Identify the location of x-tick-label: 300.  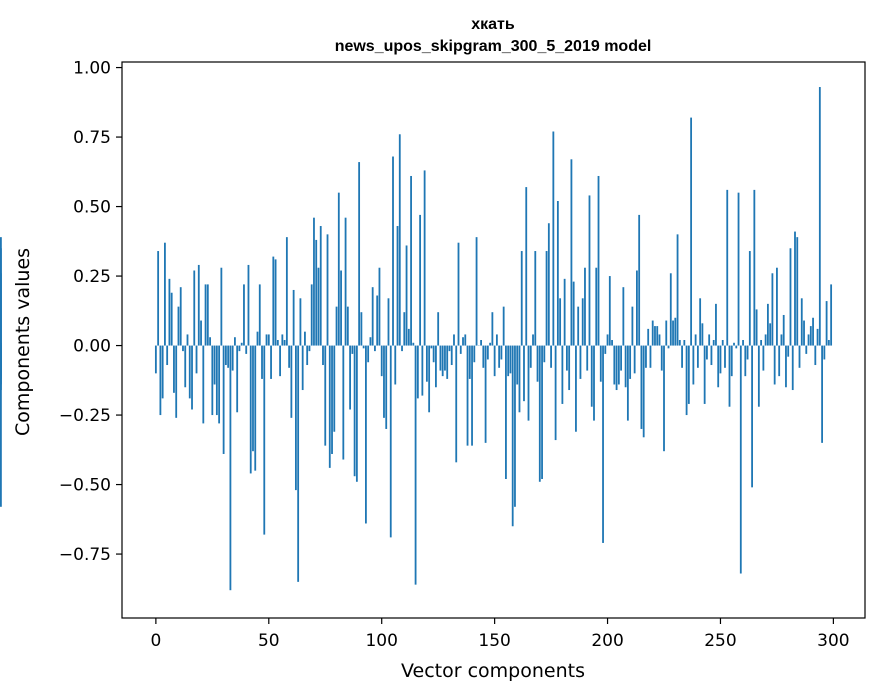
(833, 641).